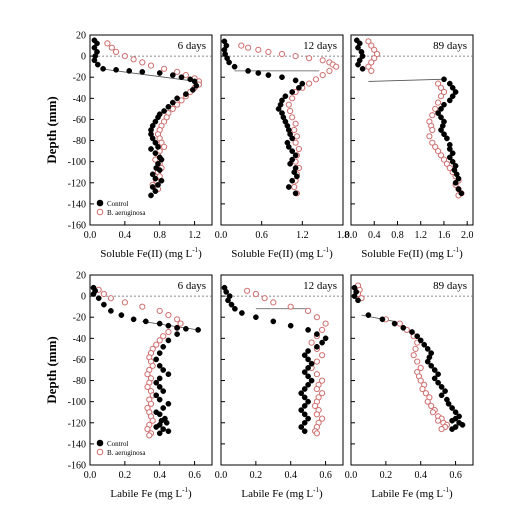 This screenshot has height=531, width=527. I want to click on panel-labile-12-days: 0.0 0.2 0.4 0.6 Labile Fe (mg L-1) 12 days, so click(279, 387).